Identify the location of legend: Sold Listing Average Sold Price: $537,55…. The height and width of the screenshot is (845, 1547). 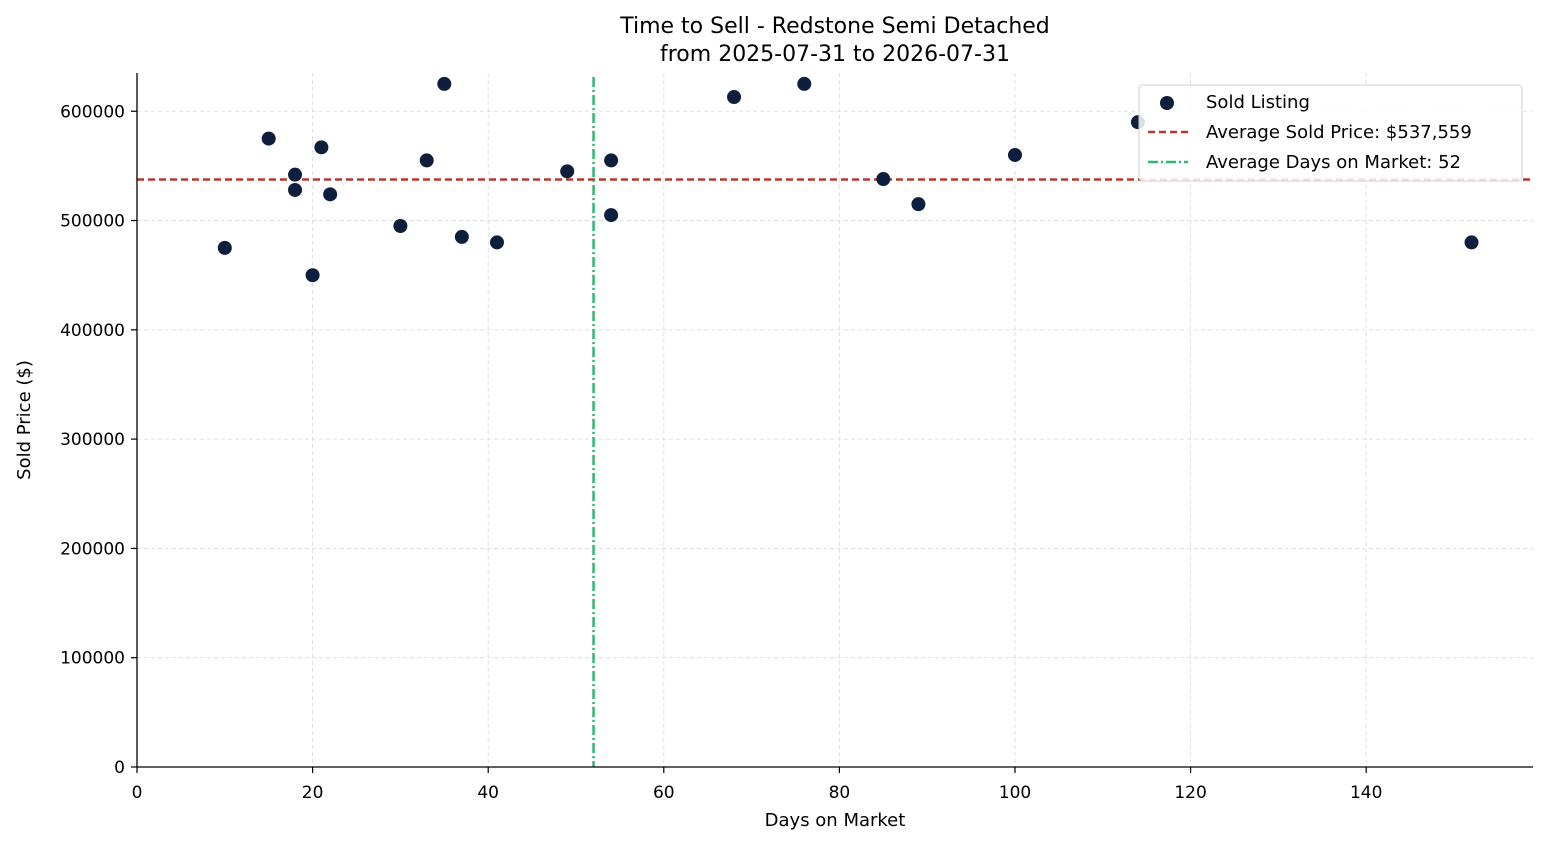
(1330, 133).